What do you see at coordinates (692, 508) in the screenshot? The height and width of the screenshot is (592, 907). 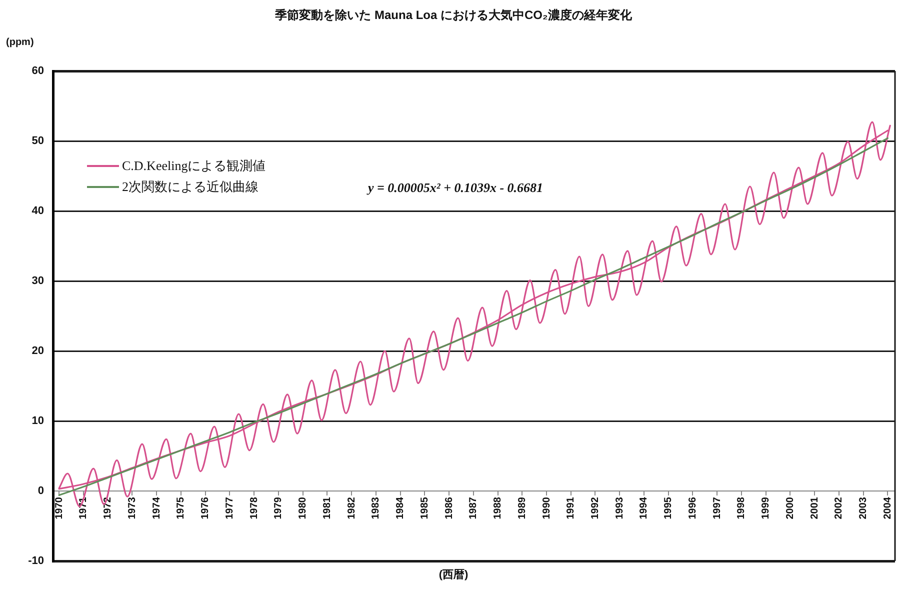 I see `x-tick-label: 1996` at bounding box center [692, 508].